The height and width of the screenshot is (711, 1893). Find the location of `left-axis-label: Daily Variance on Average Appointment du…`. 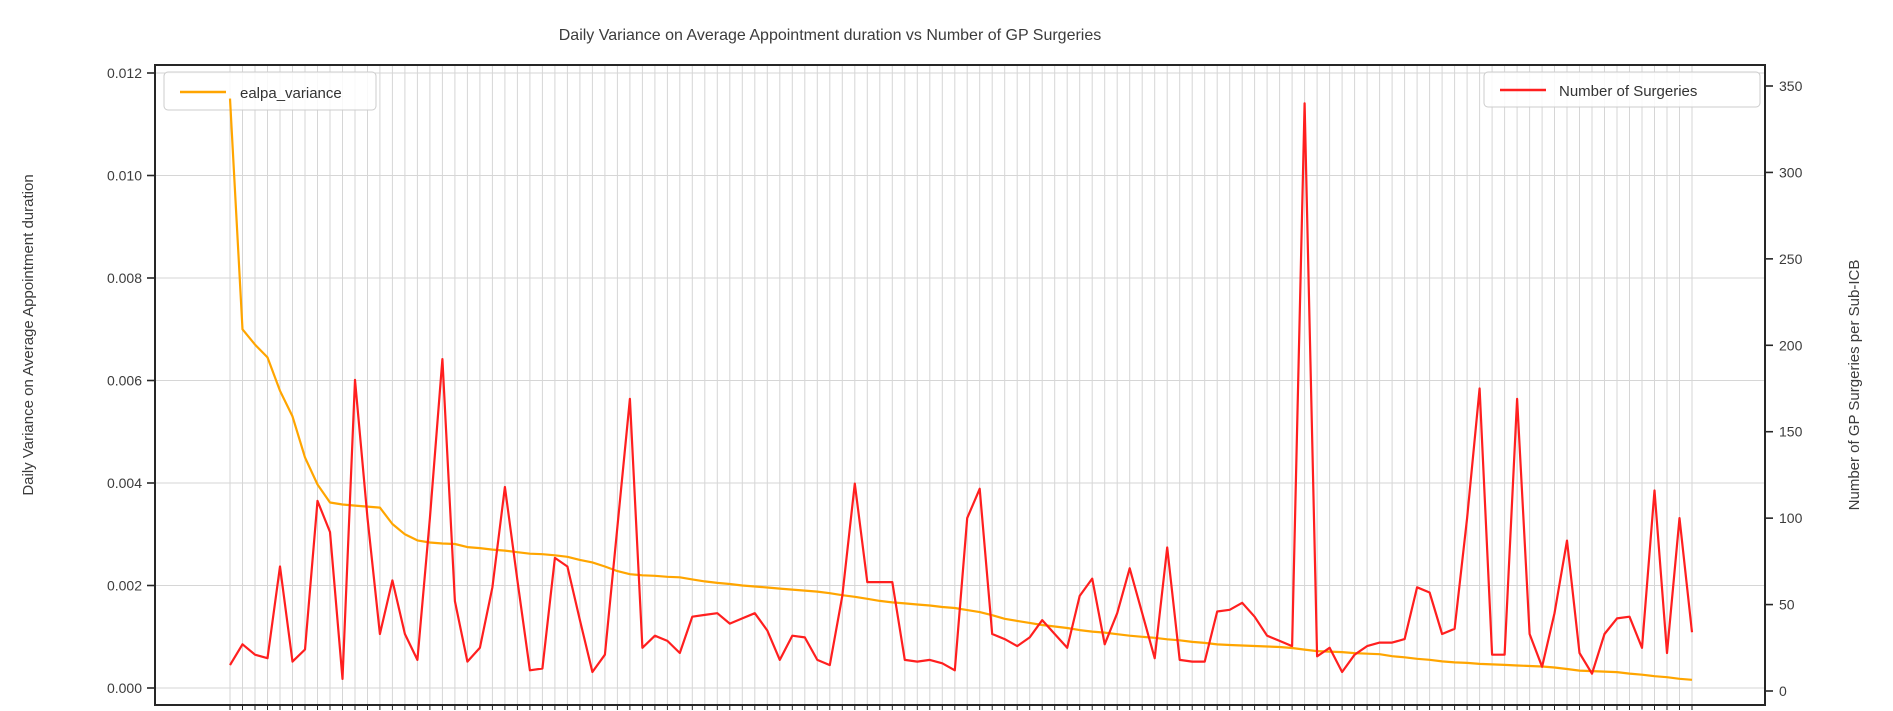

left-axis-label: Daily Variance on Average Appointment du… is located at coordinates (28, 334).